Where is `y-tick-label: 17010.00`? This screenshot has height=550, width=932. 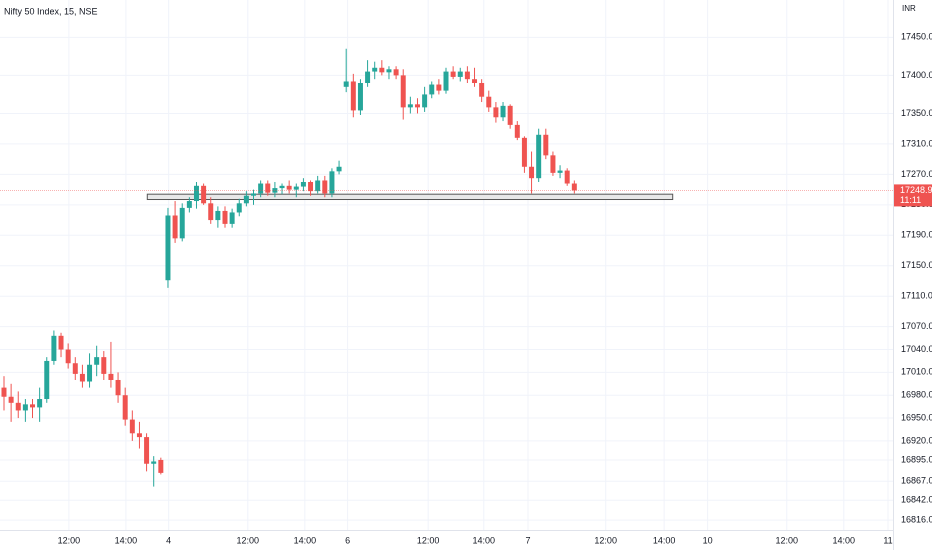
y-tick-label: 17010.00 is located at coordinates (916, 372).